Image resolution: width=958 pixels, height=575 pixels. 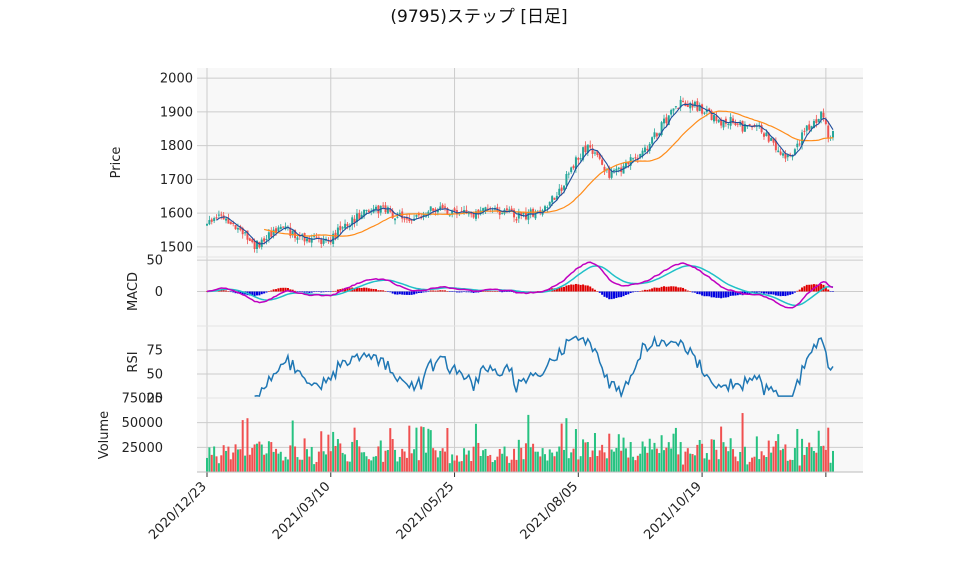 What do you see at coordinates (142, 423) in the screenshot?
I see `volume-tick-label: 50000` at bounding box center [142, 423].